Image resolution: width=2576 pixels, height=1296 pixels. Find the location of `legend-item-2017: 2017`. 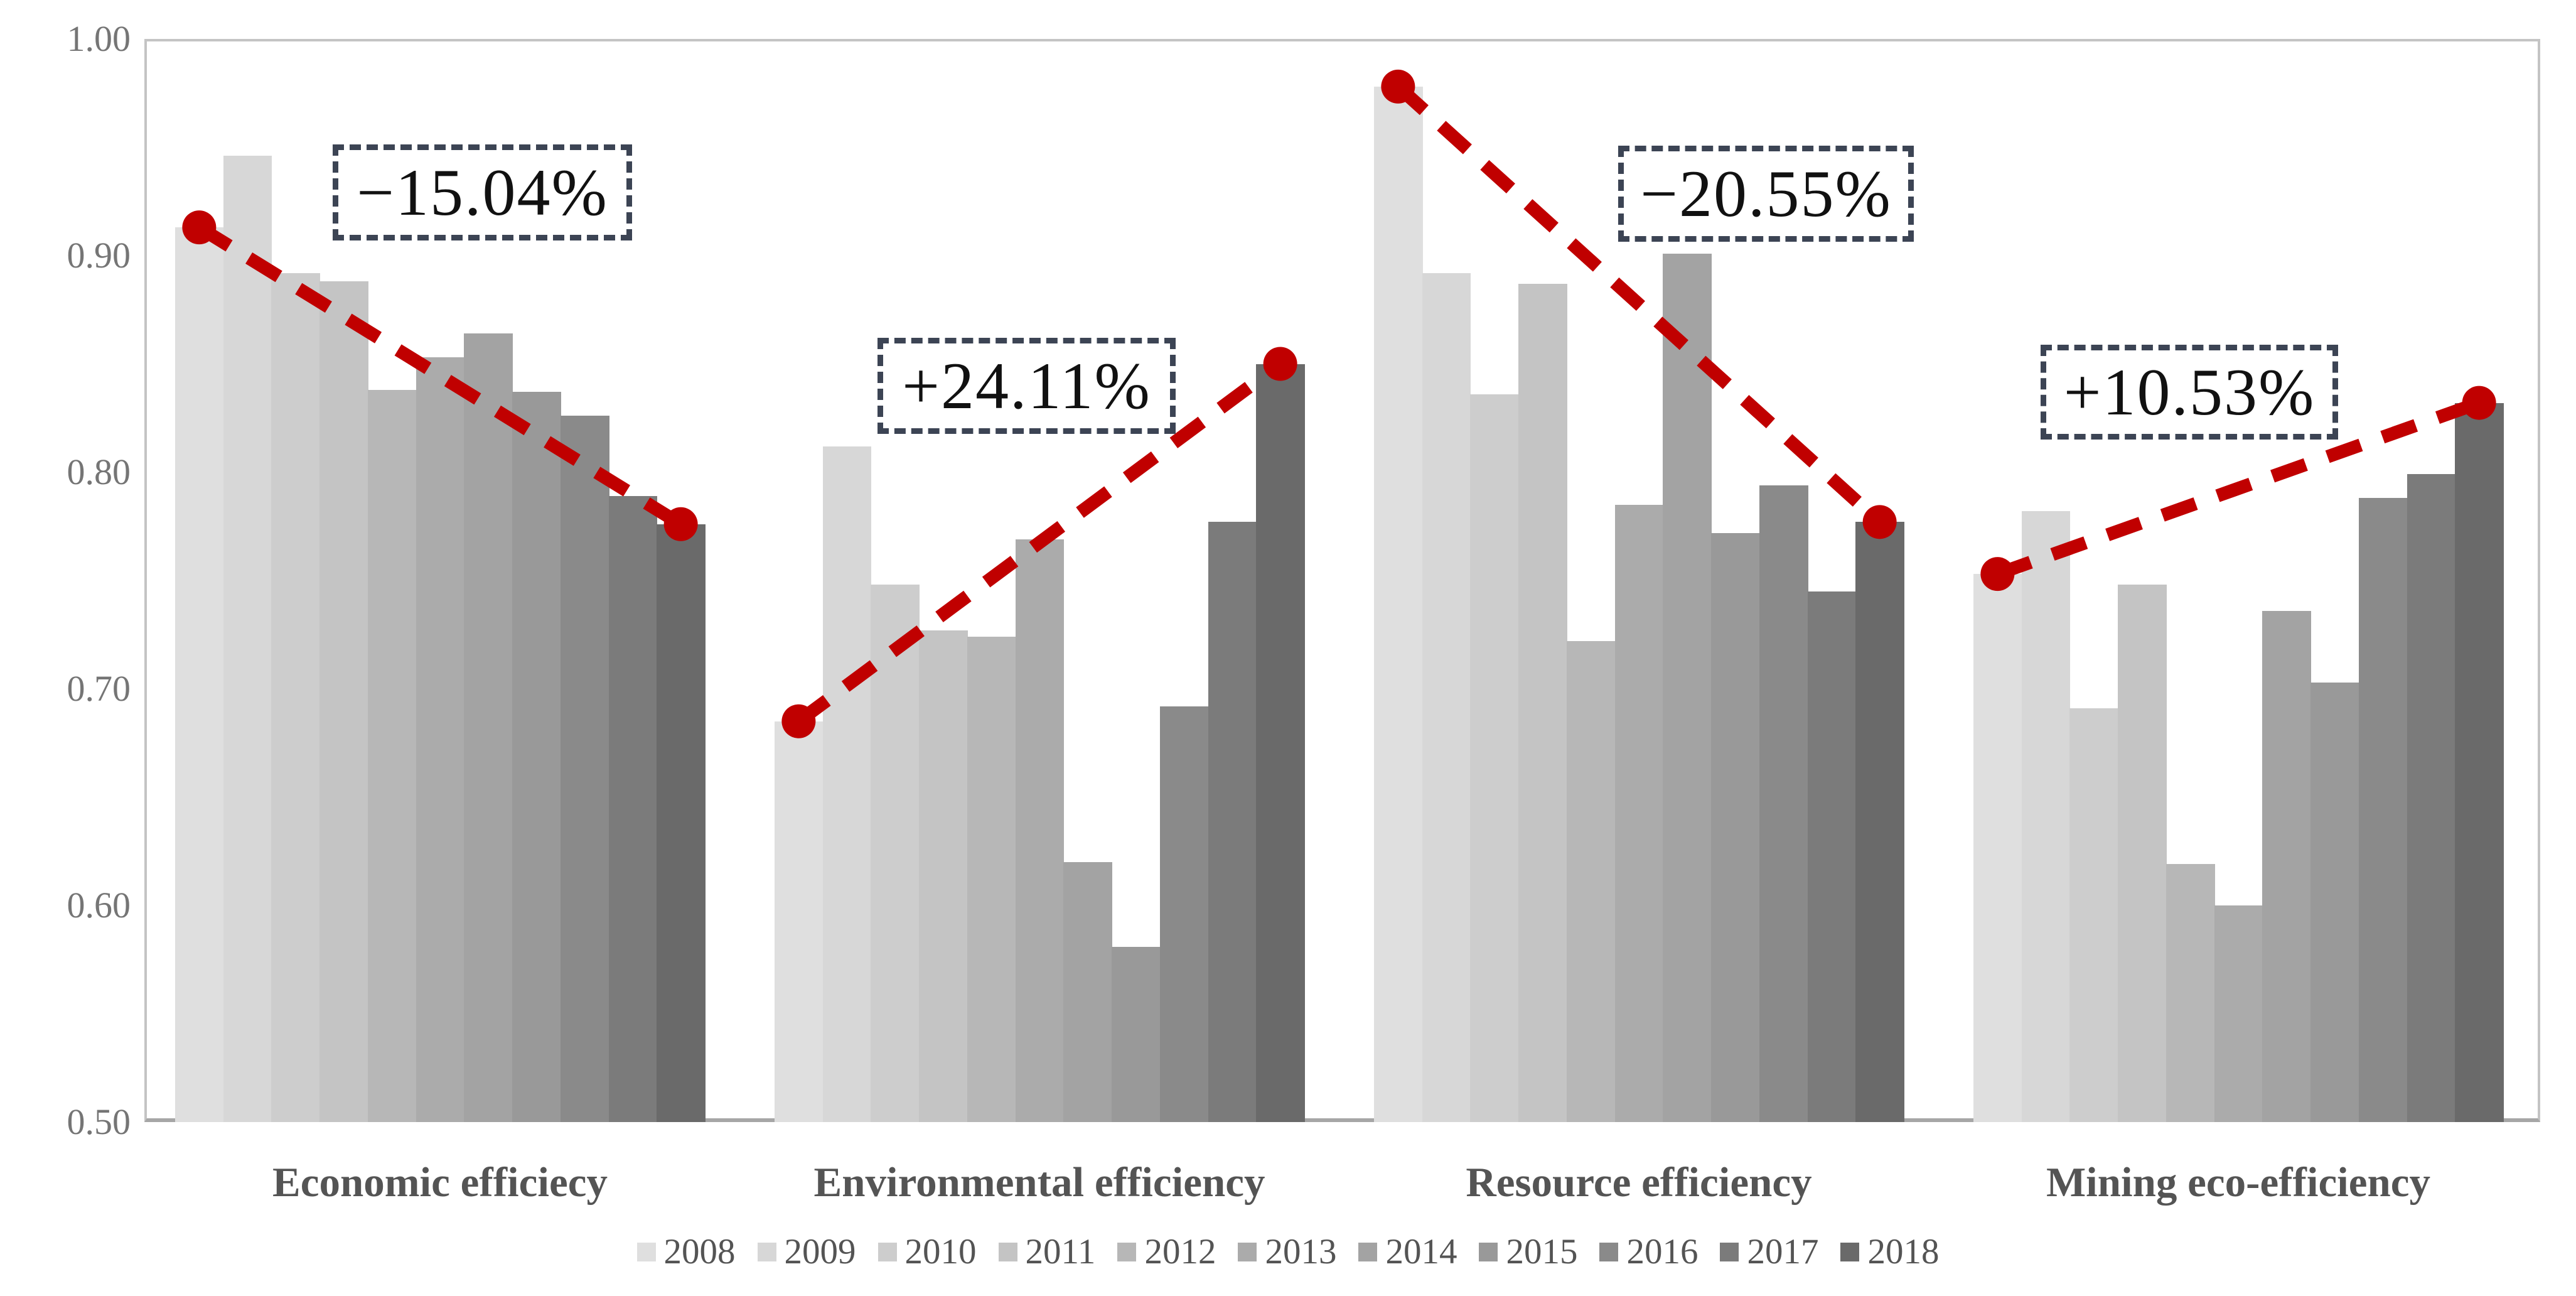

legend-item-2017: 2017 is located at coordinates (1769, 1252).